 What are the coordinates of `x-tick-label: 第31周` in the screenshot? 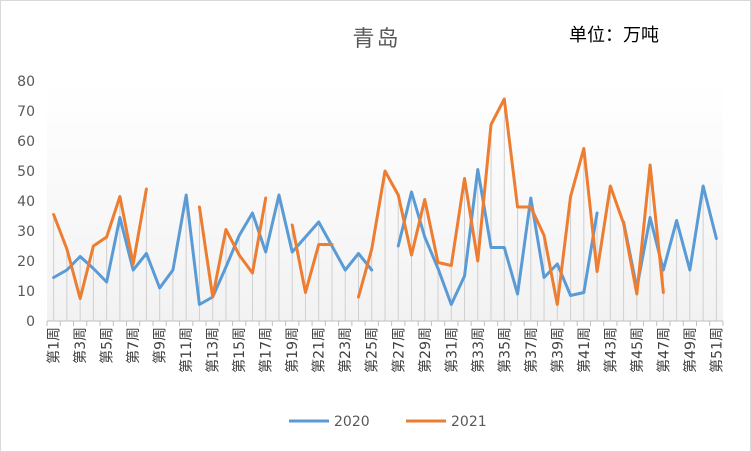 It's located at (451, 350).